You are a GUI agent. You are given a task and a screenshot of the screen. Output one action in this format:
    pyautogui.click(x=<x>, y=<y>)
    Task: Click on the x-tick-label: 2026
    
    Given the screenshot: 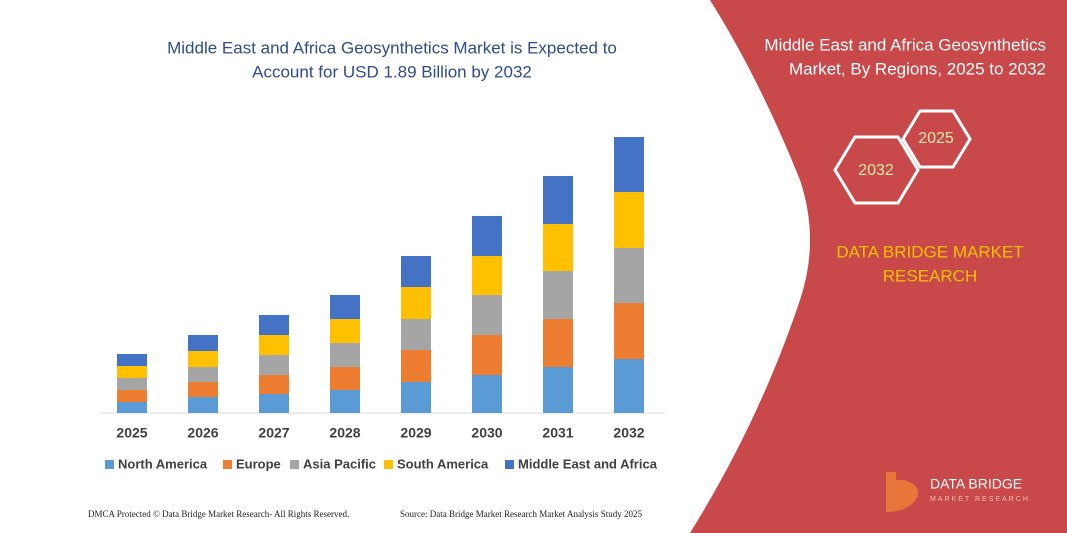 What is the action you would take?
    pyautogui.click(x=202, y=433)
    